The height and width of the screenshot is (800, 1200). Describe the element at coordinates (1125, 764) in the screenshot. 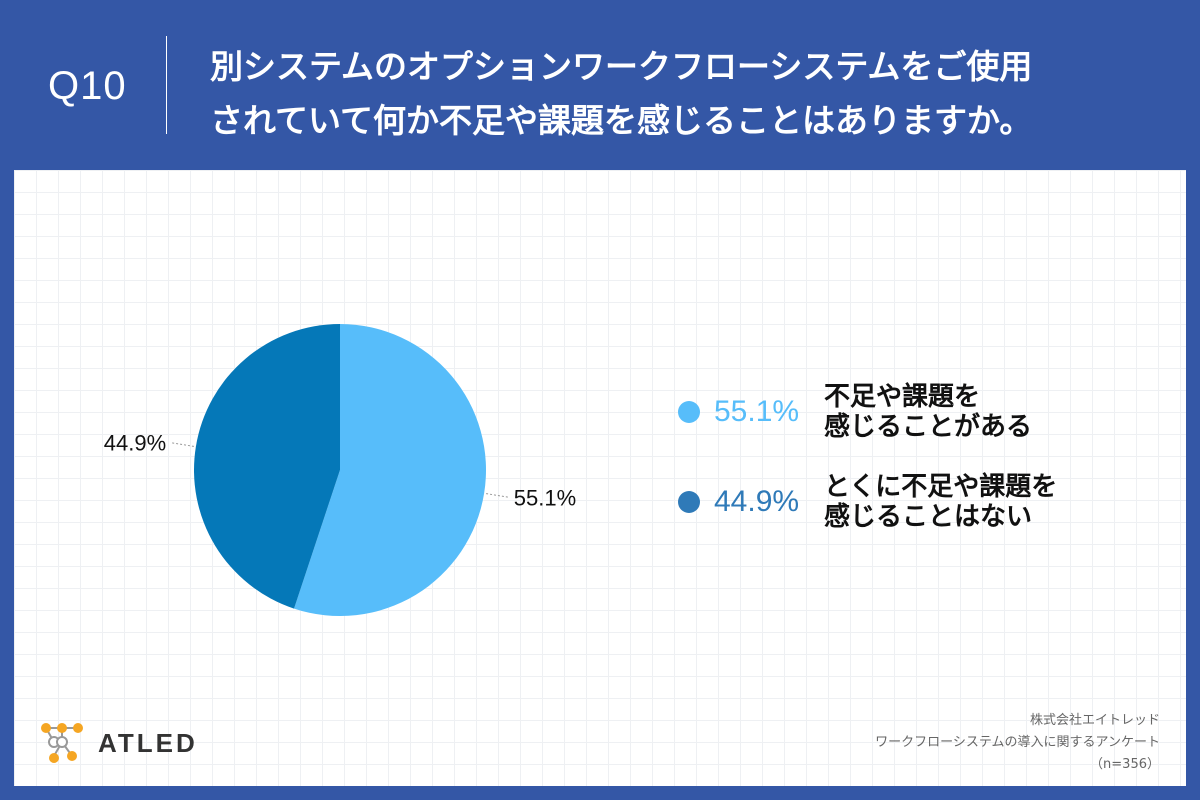

I see `source-sample: （n=356）` at that location.